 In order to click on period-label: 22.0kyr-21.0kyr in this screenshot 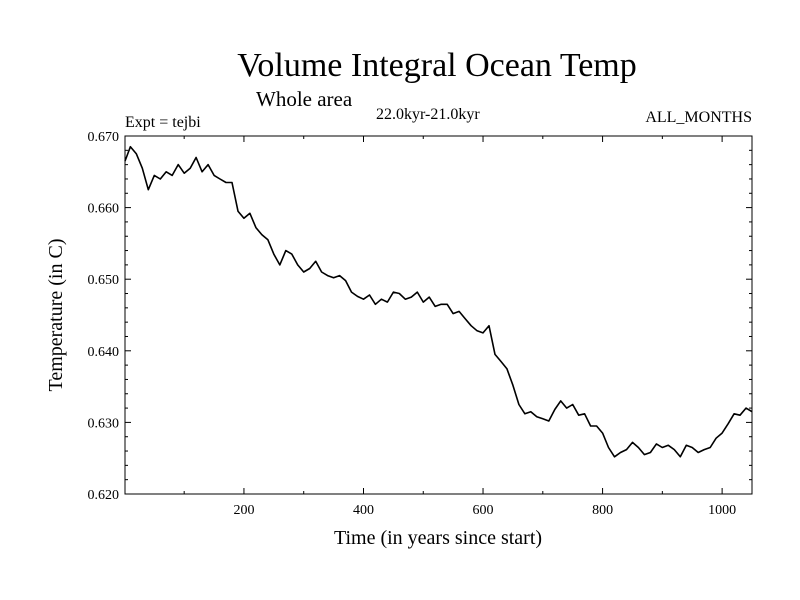, I will do `click(428, 114)`.